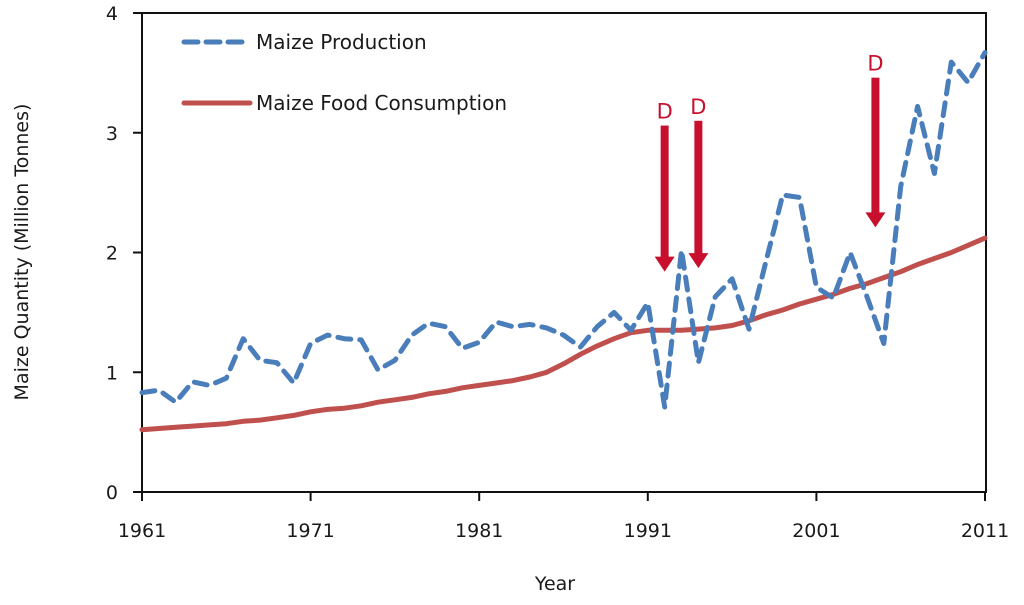 The image size is (1024, 605). Describe the element at coordinates (142, 531) in the screenshot. I see `x-tick-label: 1961` at that location.